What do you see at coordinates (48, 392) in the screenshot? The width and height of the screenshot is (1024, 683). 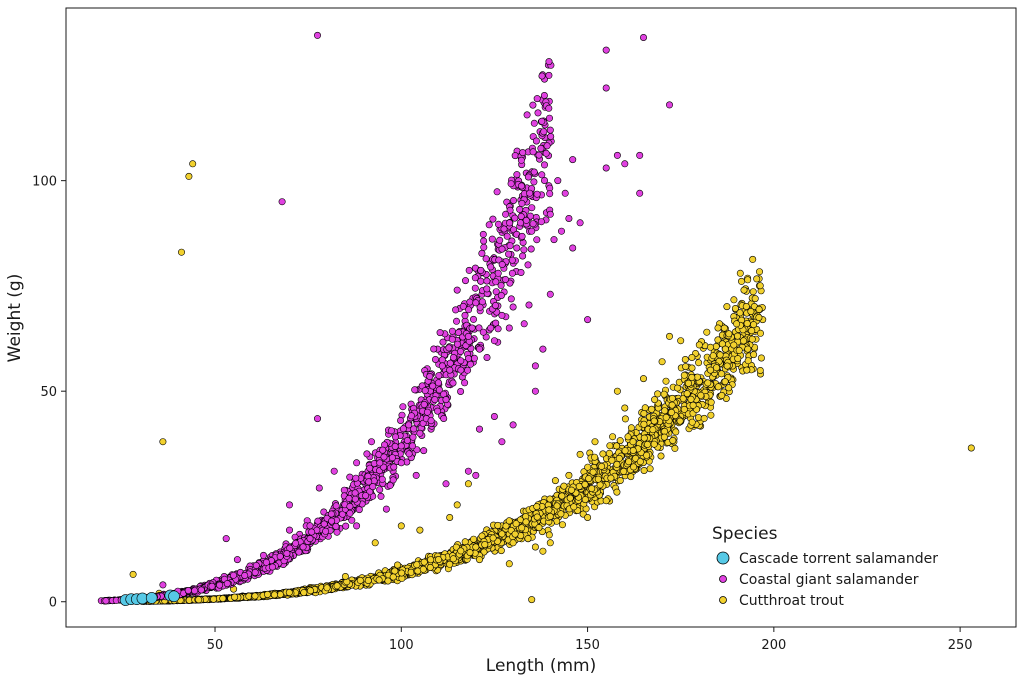 I see `y-tick-label: 50` at bounding box center [48, 392].